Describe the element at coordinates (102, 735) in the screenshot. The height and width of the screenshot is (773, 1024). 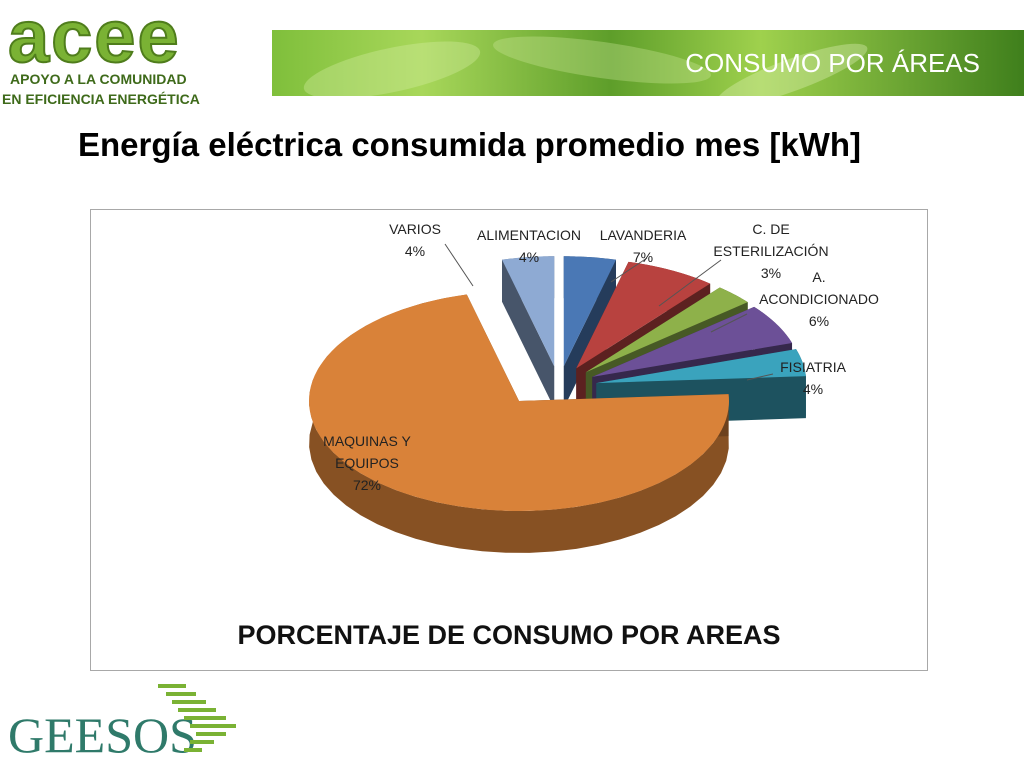
I see `geesos-logo-wordmark: GEESOS` at that location.